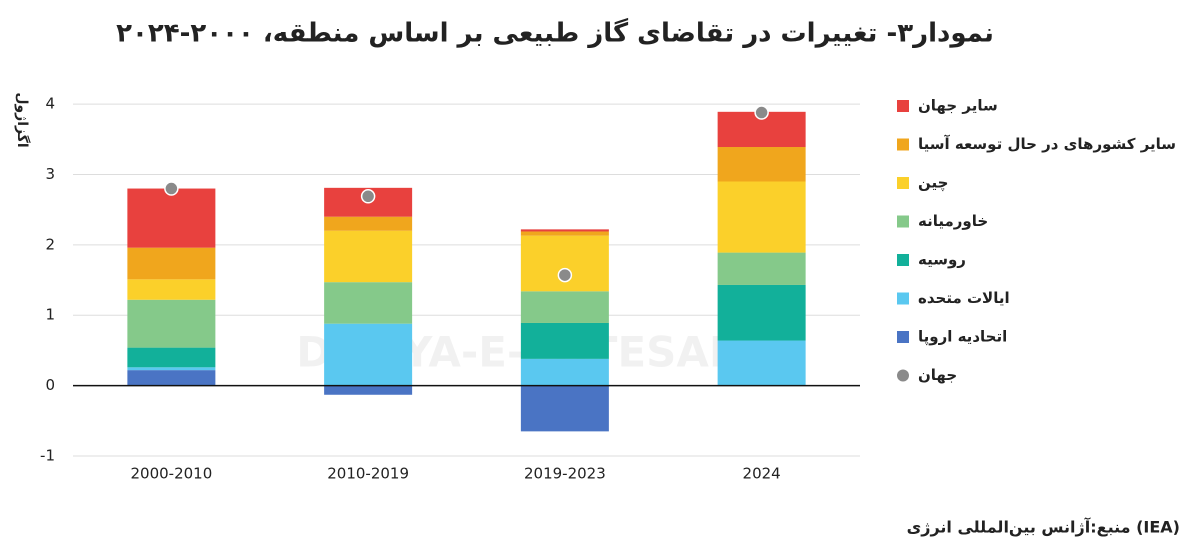 This screenshot has height=554, width=1200. Describe the element at coordinates (942, 260) in the screenshot. I see `legend-label: روسیه` at that location.